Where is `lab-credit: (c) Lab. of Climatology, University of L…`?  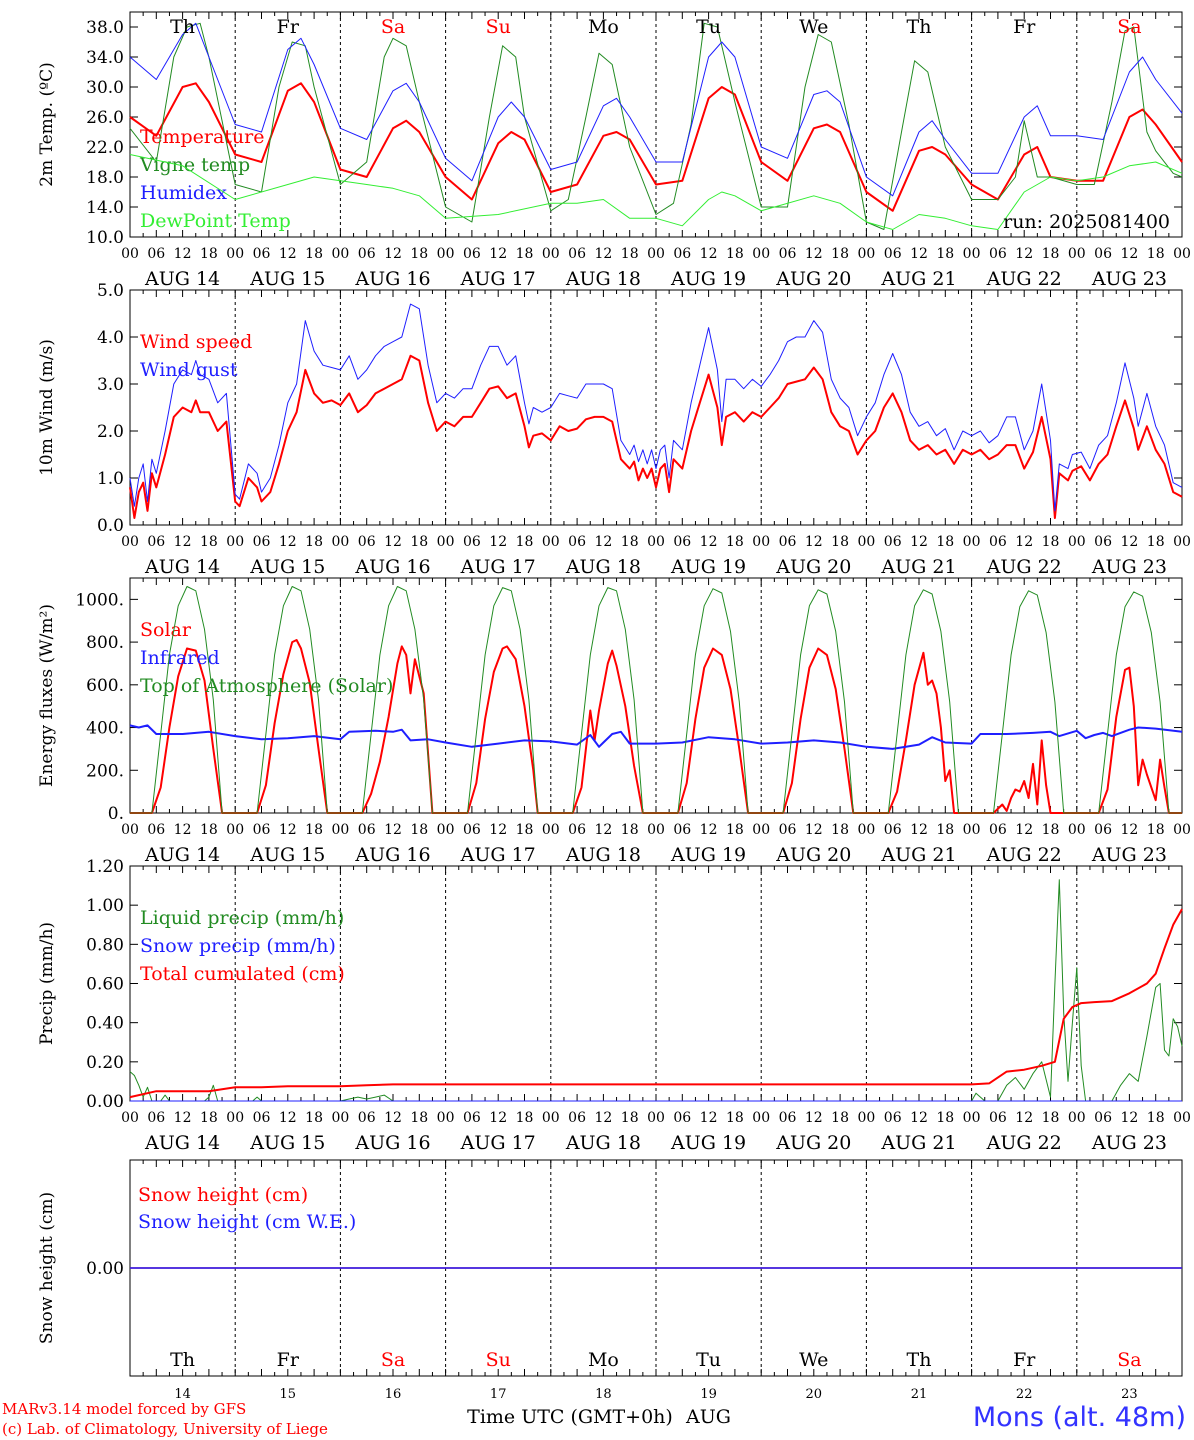 lab-credit: (c) Lab. of Climatology, University of L… is located at coordinates (165, 1429).